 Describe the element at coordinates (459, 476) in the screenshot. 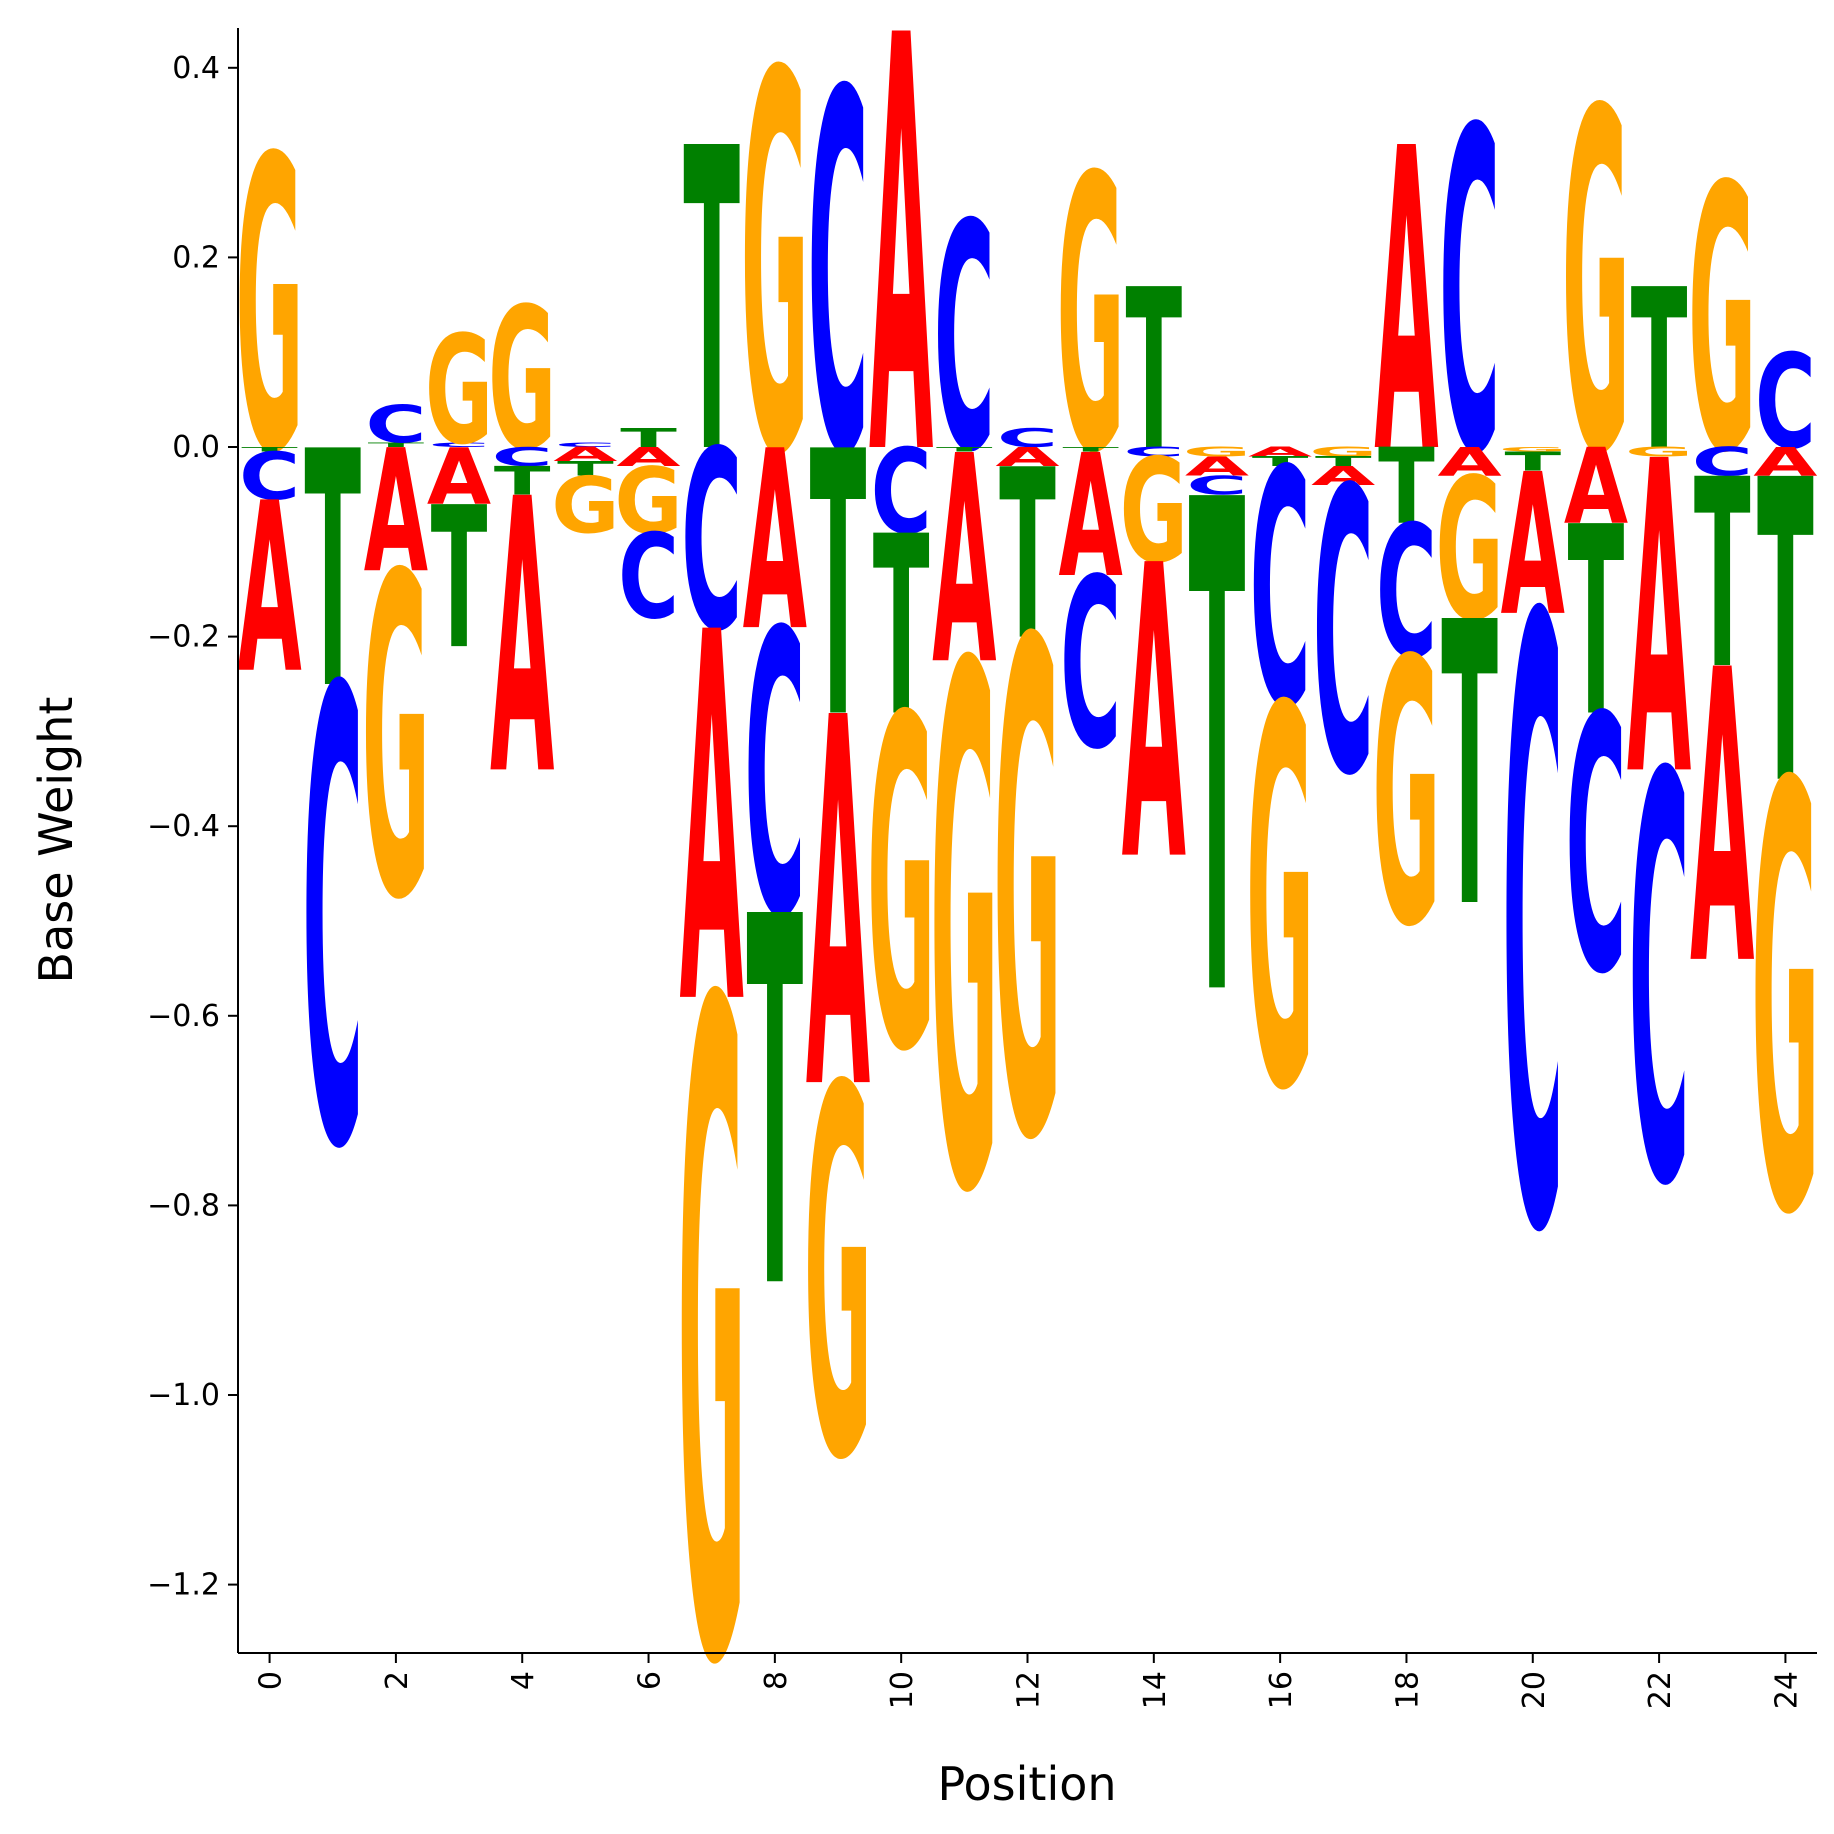

I see `logo-letter-A-pos-3: A` at that location.